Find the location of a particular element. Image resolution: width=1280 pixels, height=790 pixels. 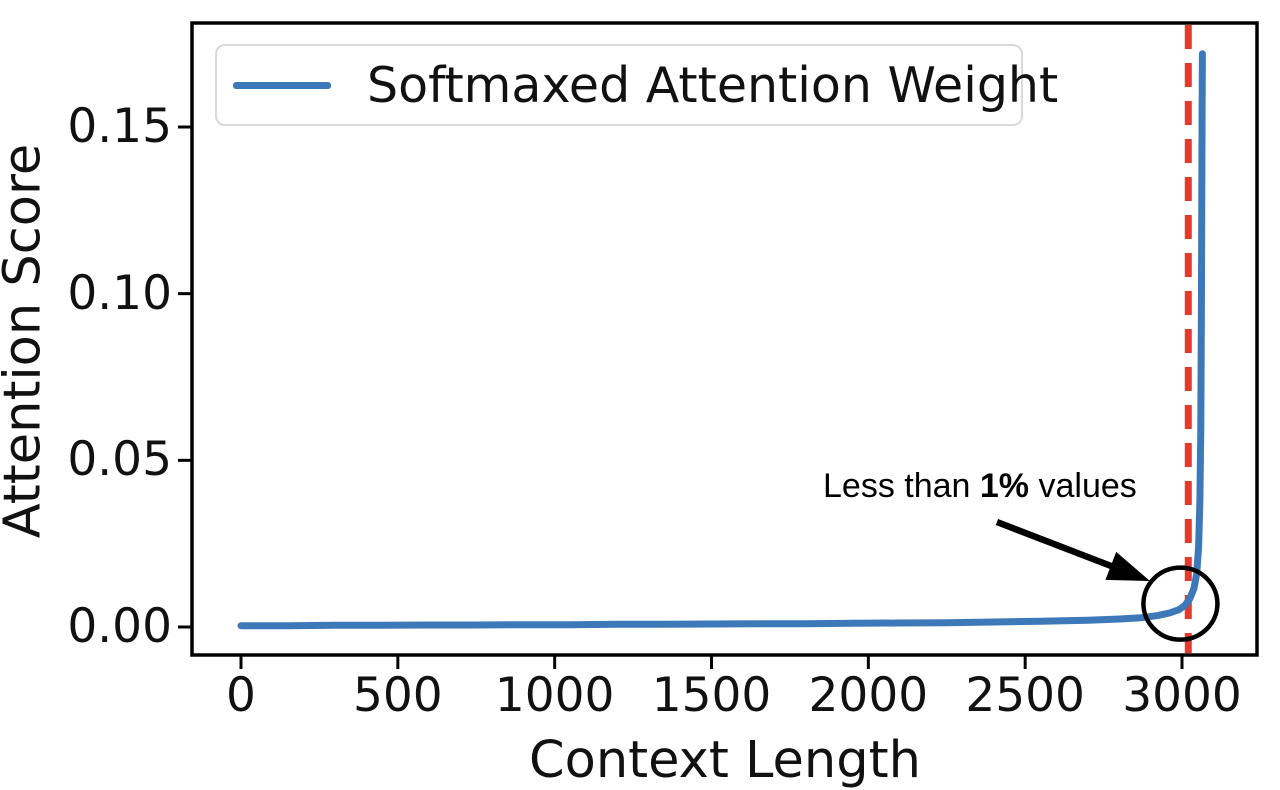

legend: Softmaxed Attention Weight is located at coordinates (636, 85).